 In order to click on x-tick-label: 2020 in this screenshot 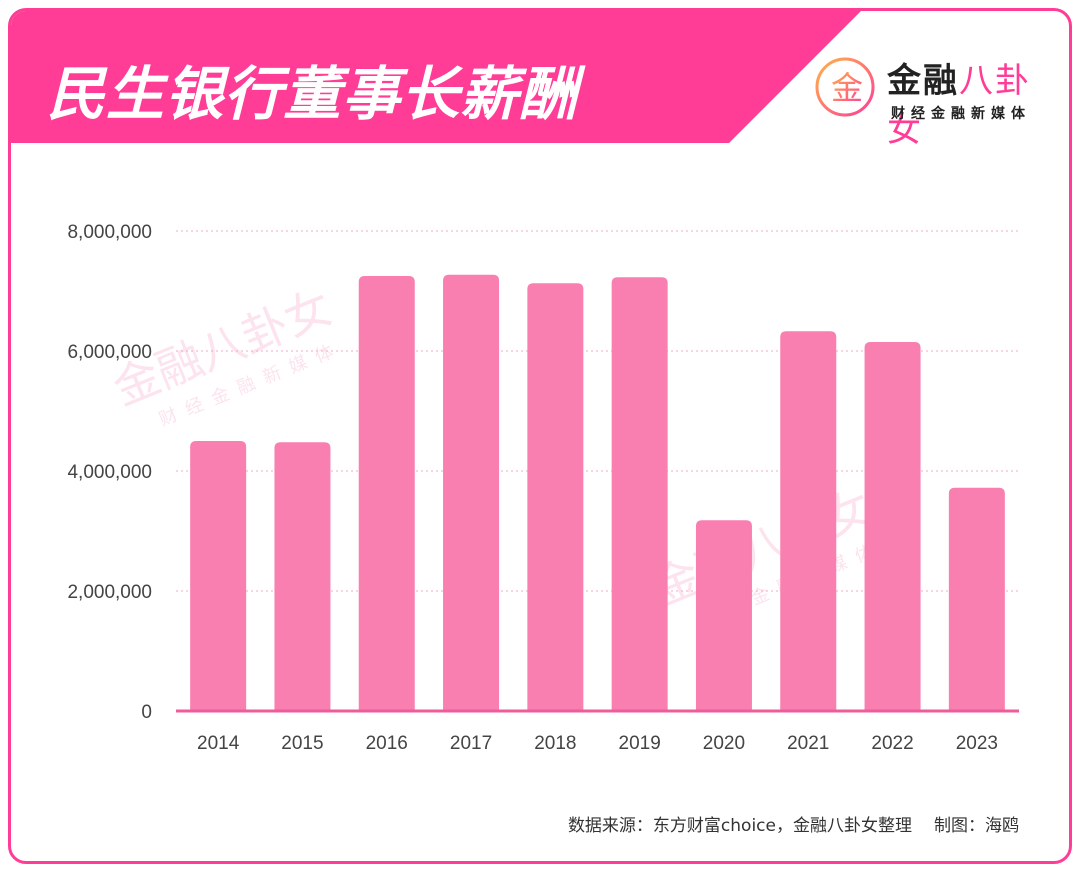, I will do `click(724, 743)`.